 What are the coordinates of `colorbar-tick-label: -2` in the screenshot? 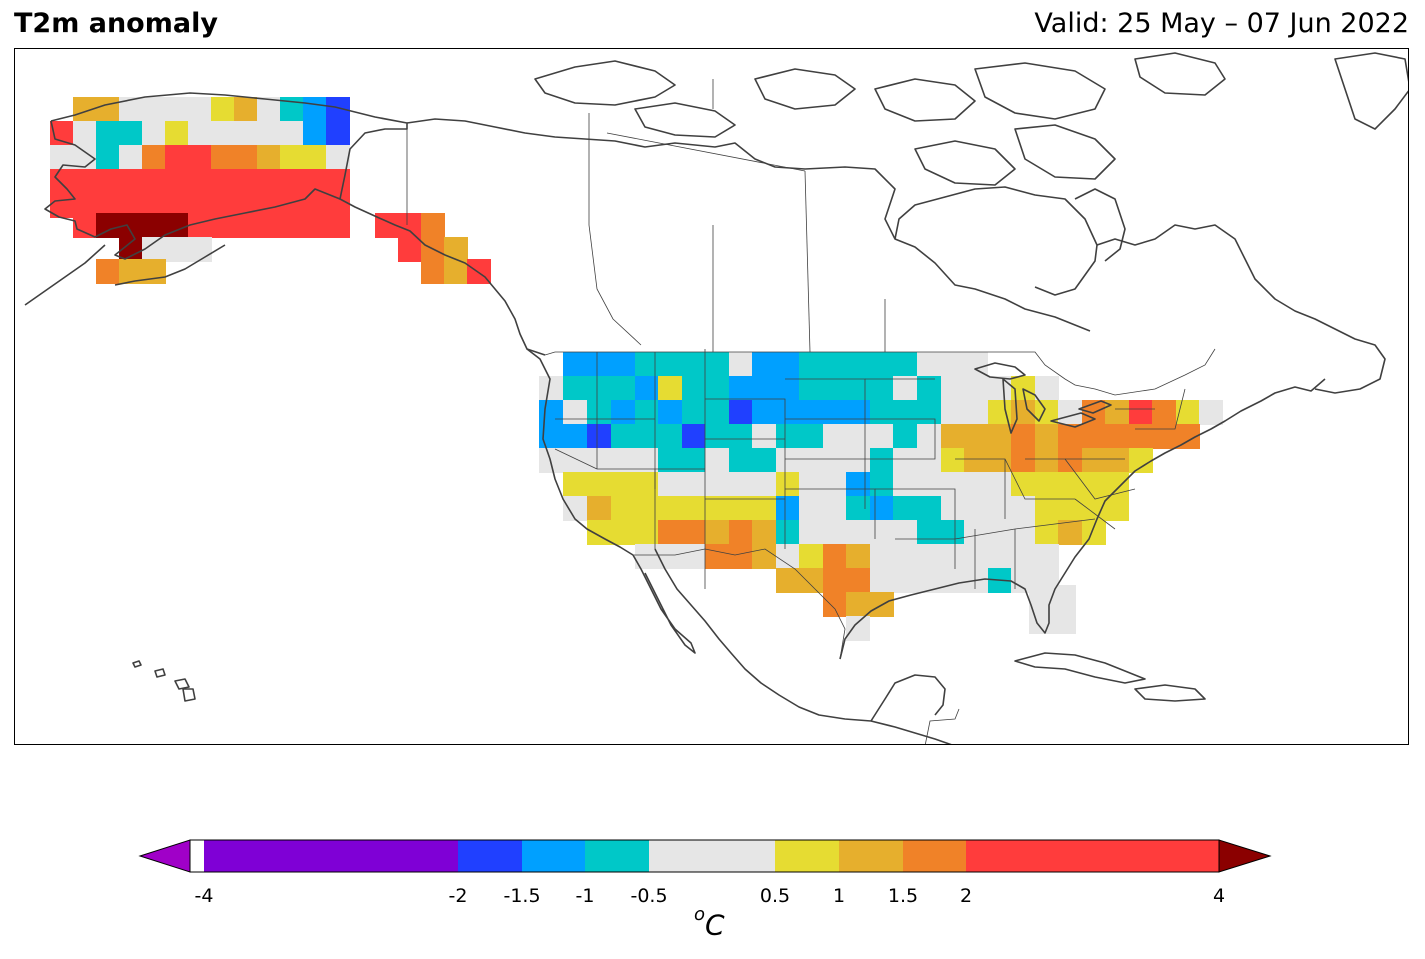 It's located at (458, 896).